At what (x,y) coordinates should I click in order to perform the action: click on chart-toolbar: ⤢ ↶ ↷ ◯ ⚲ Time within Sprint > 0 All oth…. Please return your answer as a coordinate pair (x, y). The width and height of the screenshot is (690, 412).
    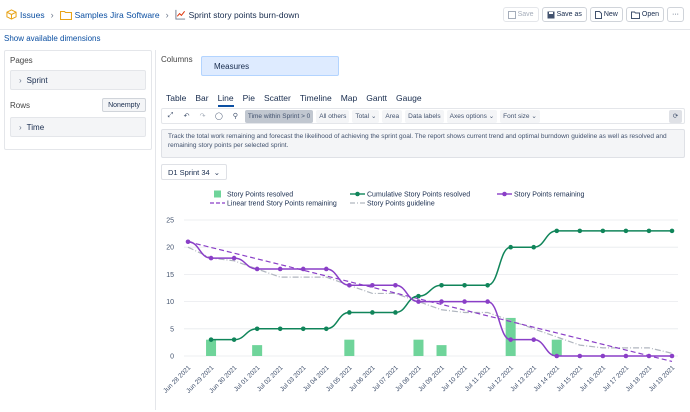
    Looking at the image, I should click on (423, 116).